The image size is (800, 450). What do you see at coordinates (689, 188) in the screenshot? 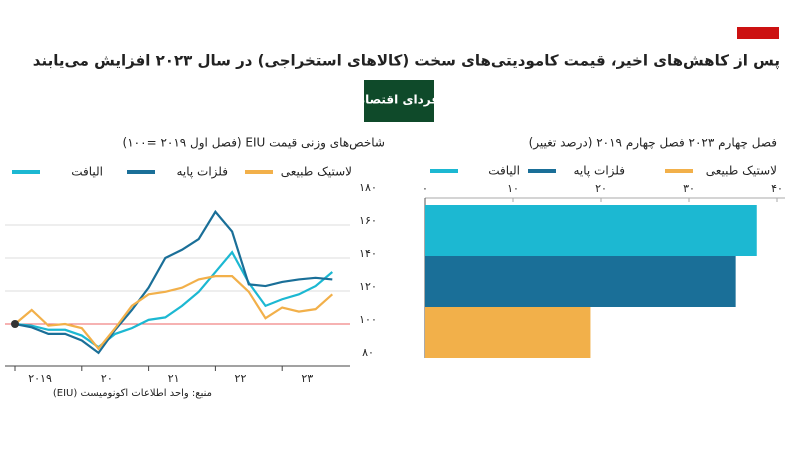
I see `x-tick-label: ۳۰` at bounding box center [689, 188].